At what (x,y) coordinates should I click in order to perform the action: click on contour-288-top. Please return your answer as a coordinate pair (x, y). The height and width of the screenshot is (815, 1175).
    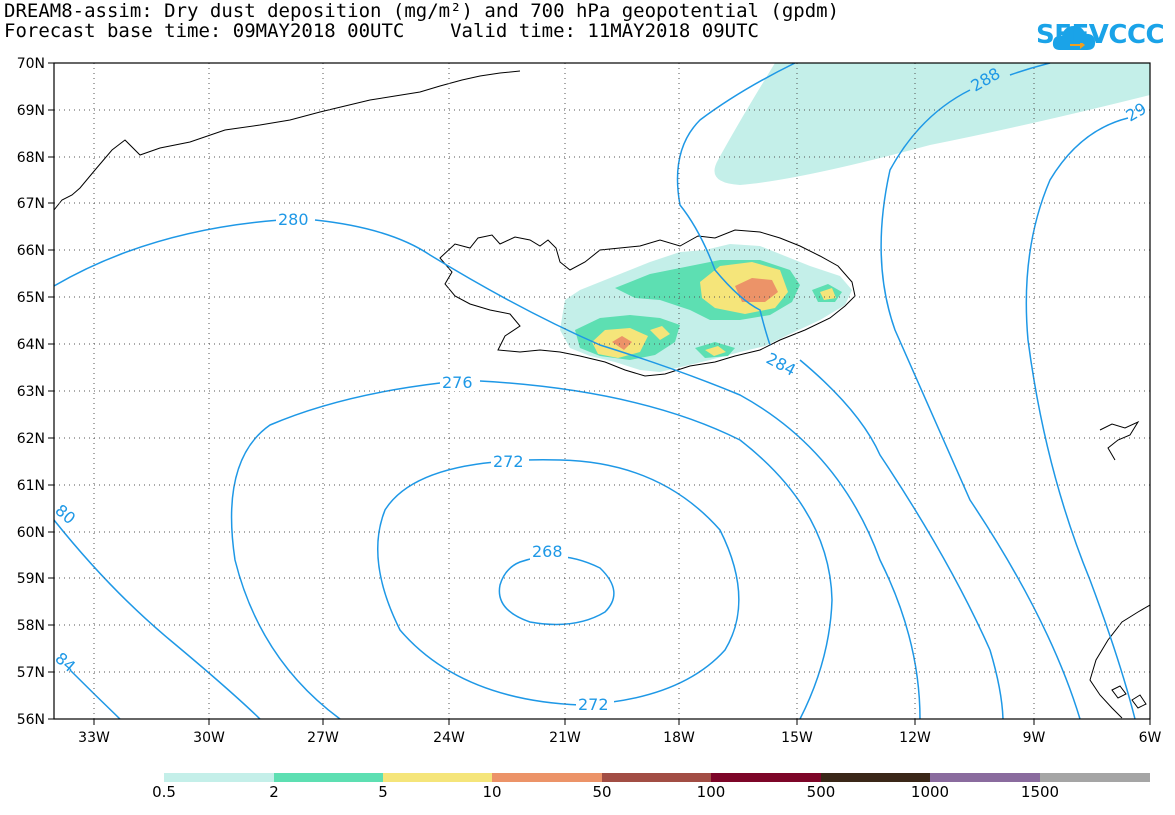
    Looking at the image, I should click on (1030, 69).